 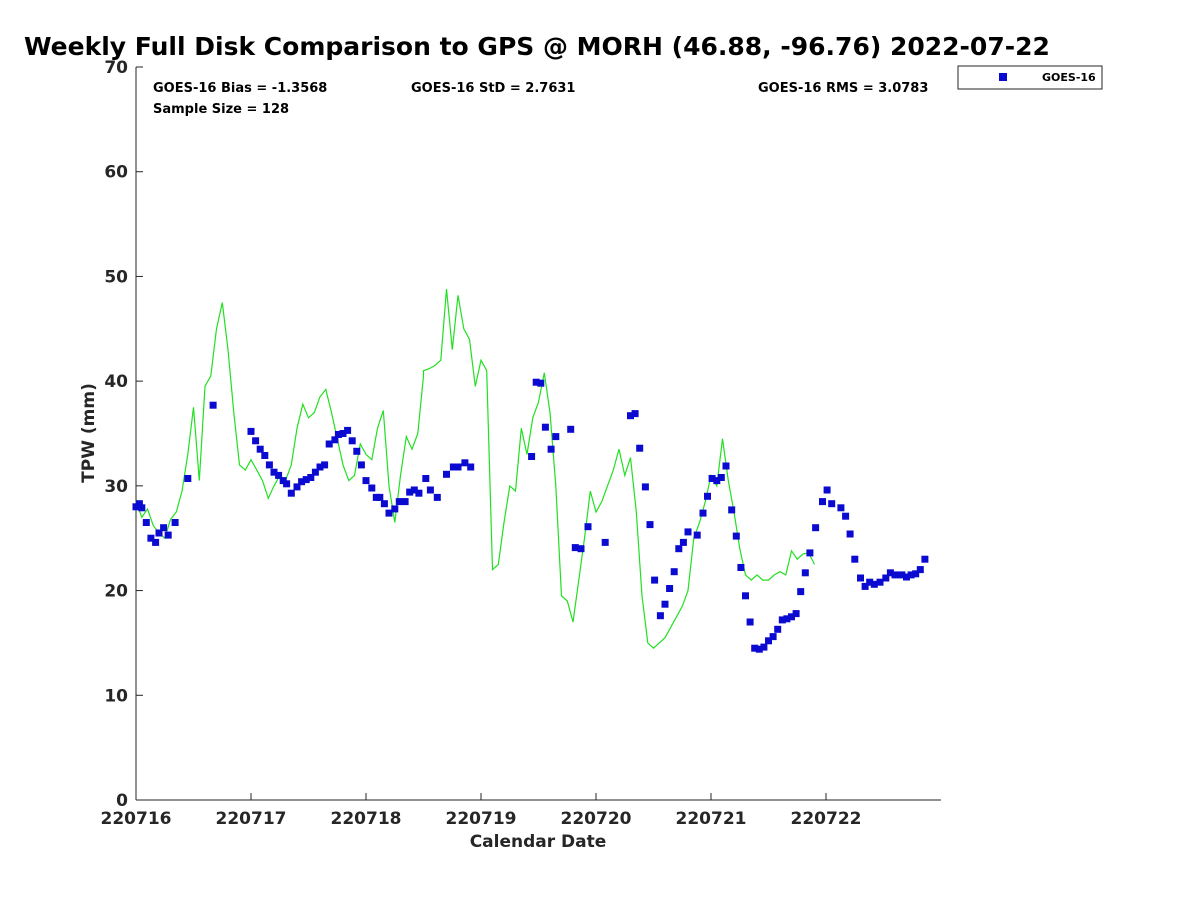 I want to click on x-axis-label: Calendar Date, so click(x=538, y=842).